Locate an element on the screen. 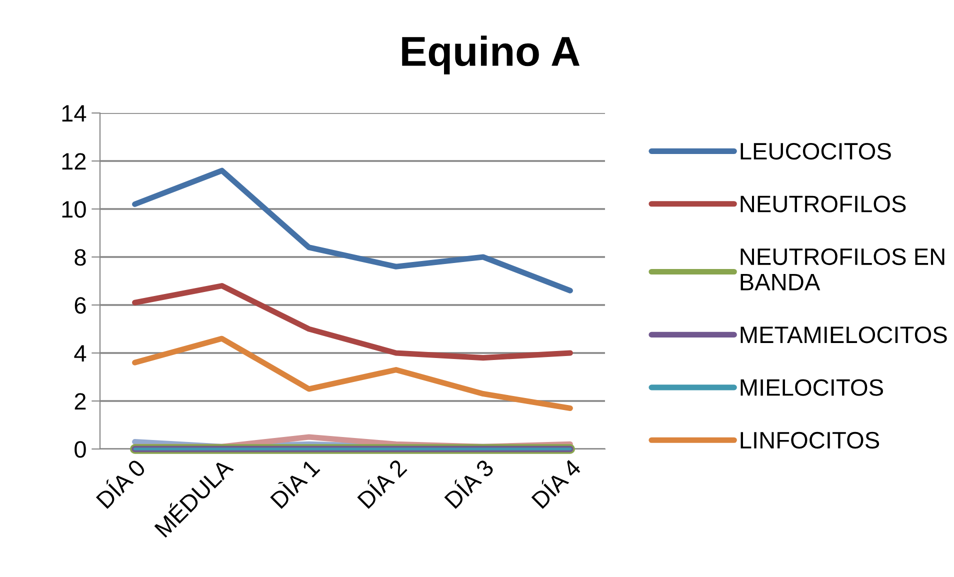 This screenshot has height=577, width=954. y-tick-label: 0 is located at coordinates (80, 449).